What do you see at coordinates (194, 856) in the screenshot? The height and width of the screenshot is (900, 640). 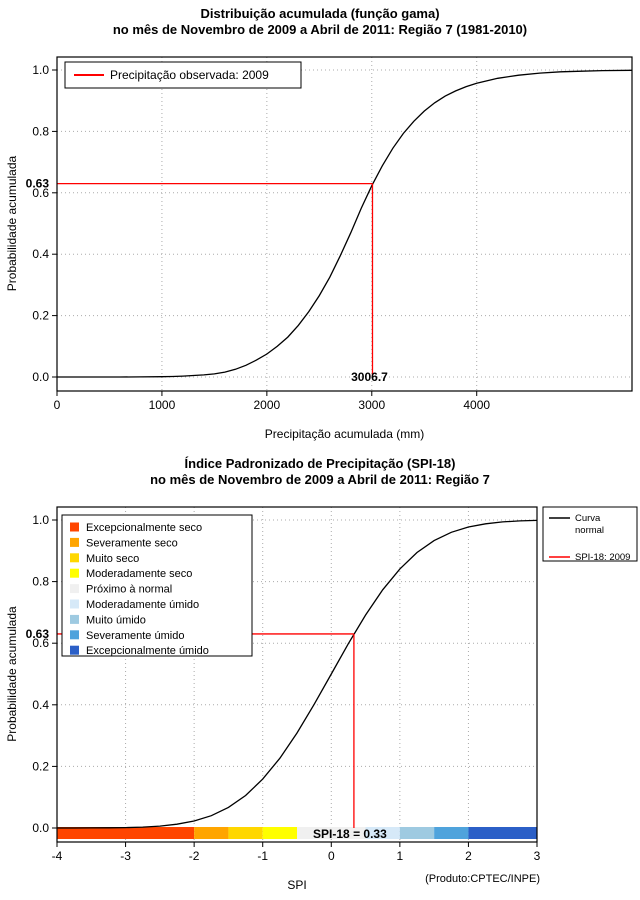 I see `x-tick-label: -2` at bounding box center [194, 856].